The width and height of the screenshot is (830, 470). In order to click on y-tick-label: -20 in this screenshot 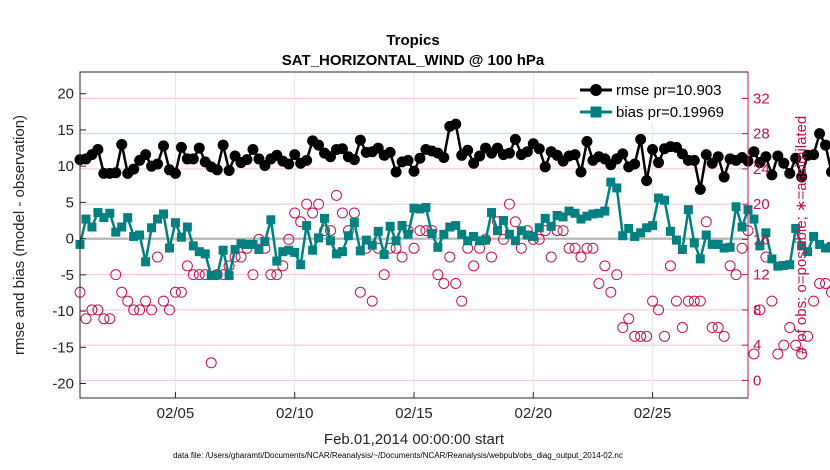, I will do `click(63, 384)`.